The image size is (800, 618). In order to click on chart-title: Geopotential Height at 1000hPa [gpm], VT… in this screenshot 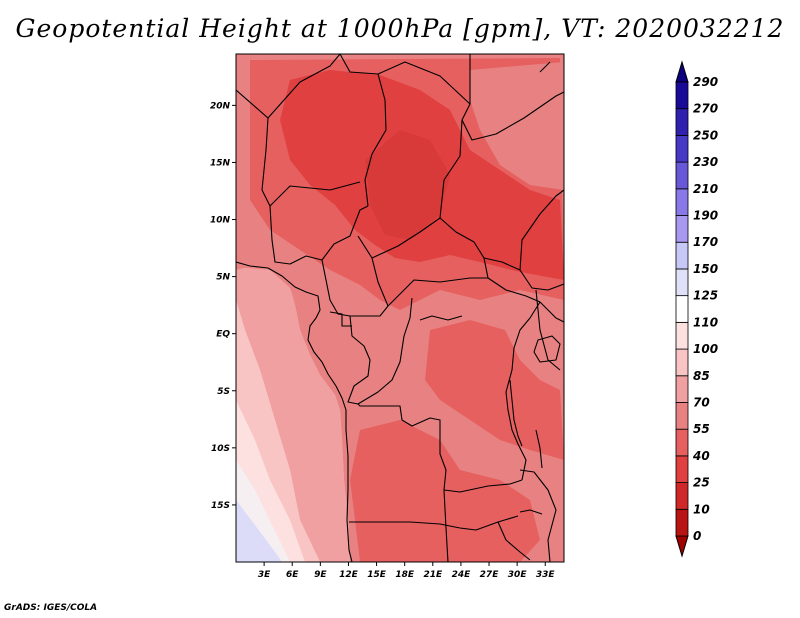, I will do `click(400, 28)`.